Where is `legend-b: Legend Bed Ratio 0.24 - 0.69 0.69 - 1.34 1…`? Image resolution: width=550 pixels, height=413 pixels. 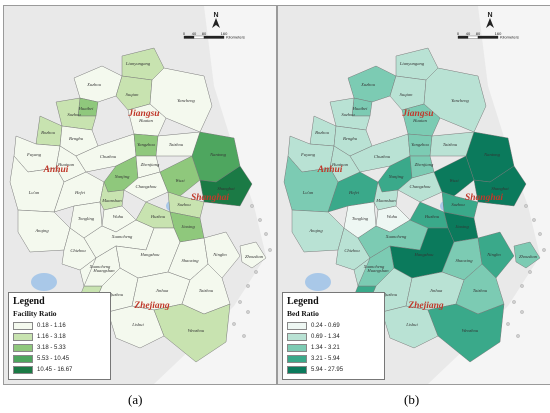
legend-b: Legend Bed Ratio 0.24 - 0.69 0.69 - 1.34 1… is located at coordinates (333, 336).